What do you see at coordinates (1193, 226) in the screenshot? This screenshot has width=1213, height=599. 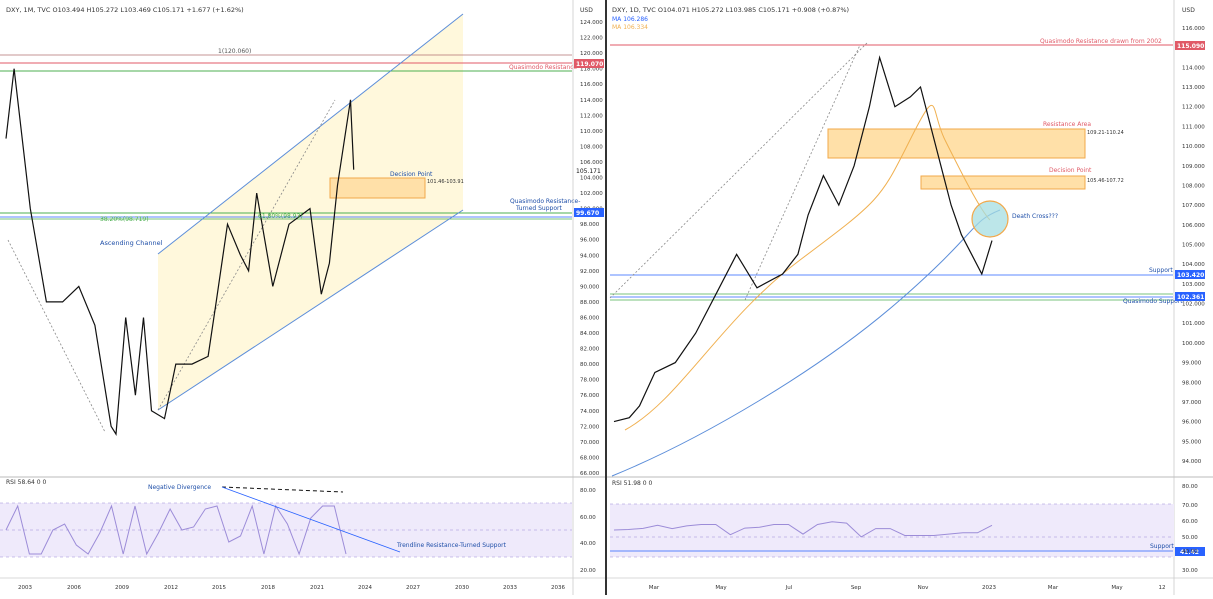 I see `right-price-tick: 106.000` at bounding box center [1193, 226].